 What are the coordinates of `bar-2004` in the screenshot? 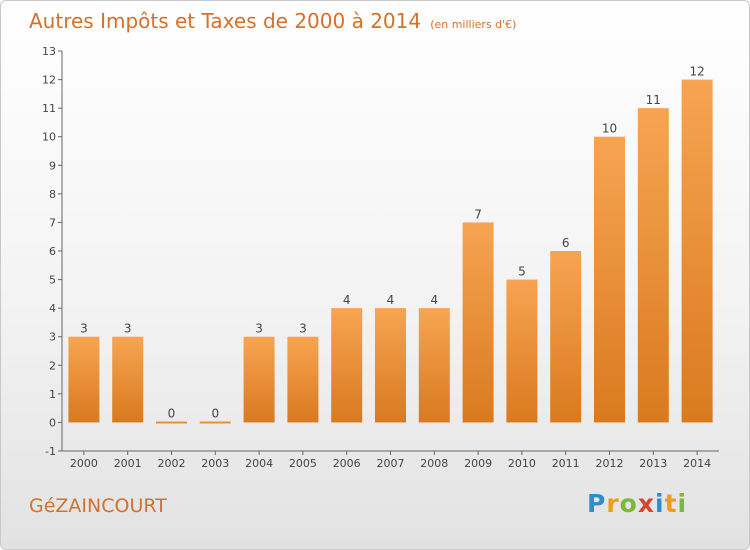 It's located at (259, 379).